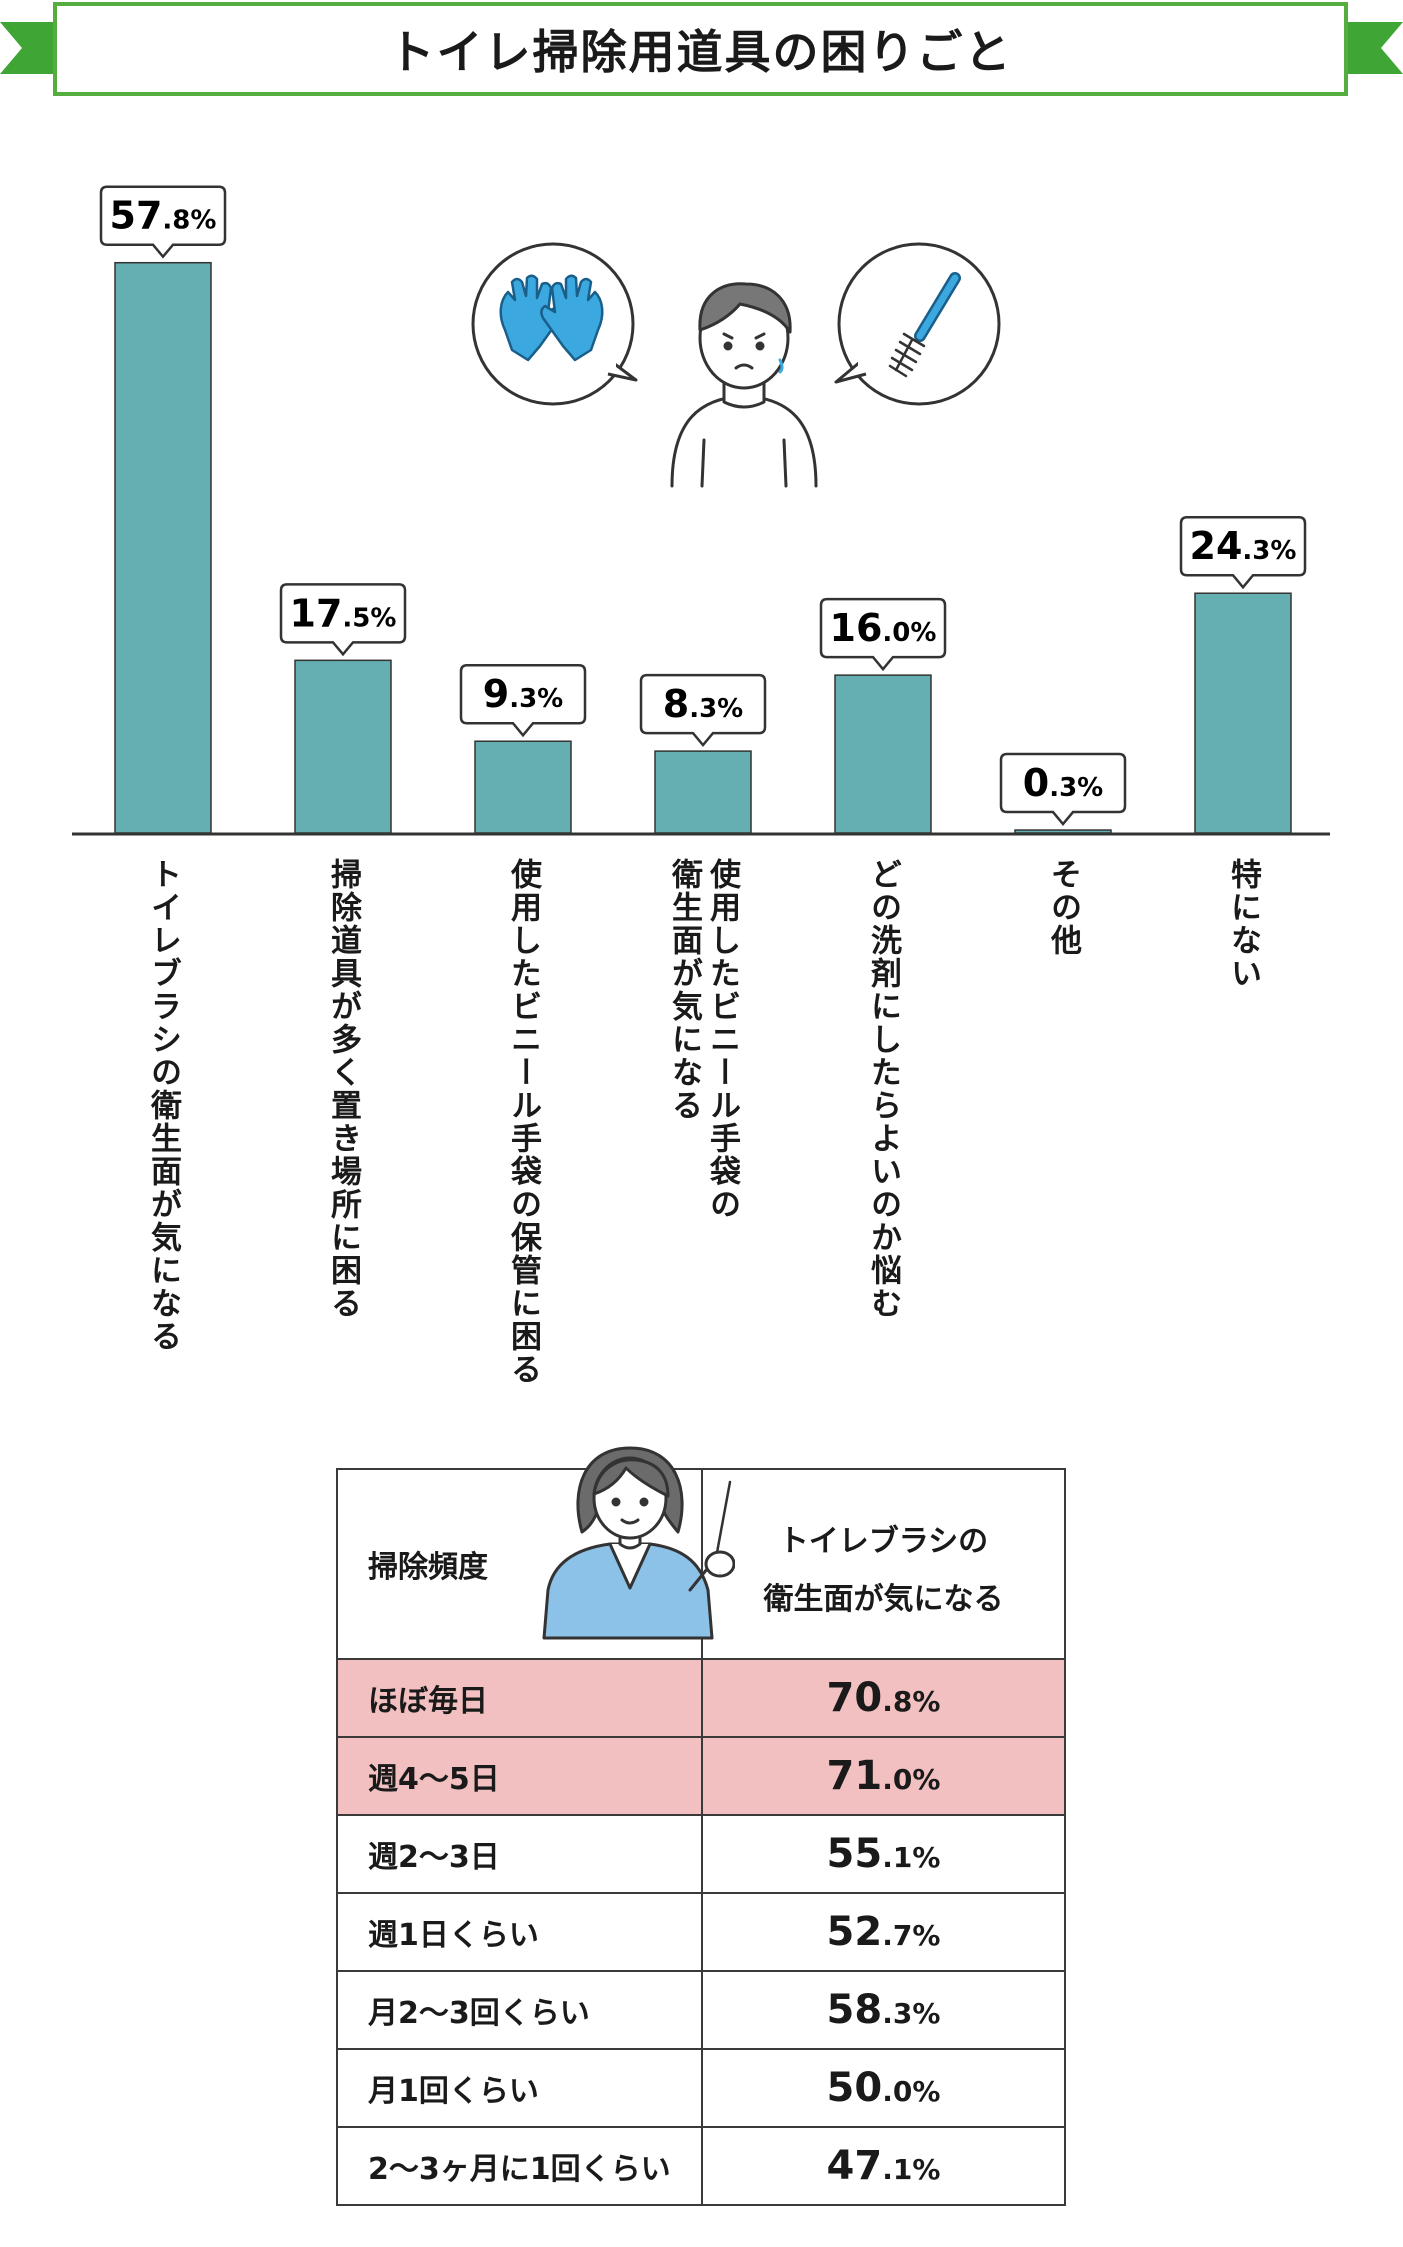 This screenshot has height=2247, width=1403. I want to click on header-line-2: 衛生面が気になる, so click(883, 1599).